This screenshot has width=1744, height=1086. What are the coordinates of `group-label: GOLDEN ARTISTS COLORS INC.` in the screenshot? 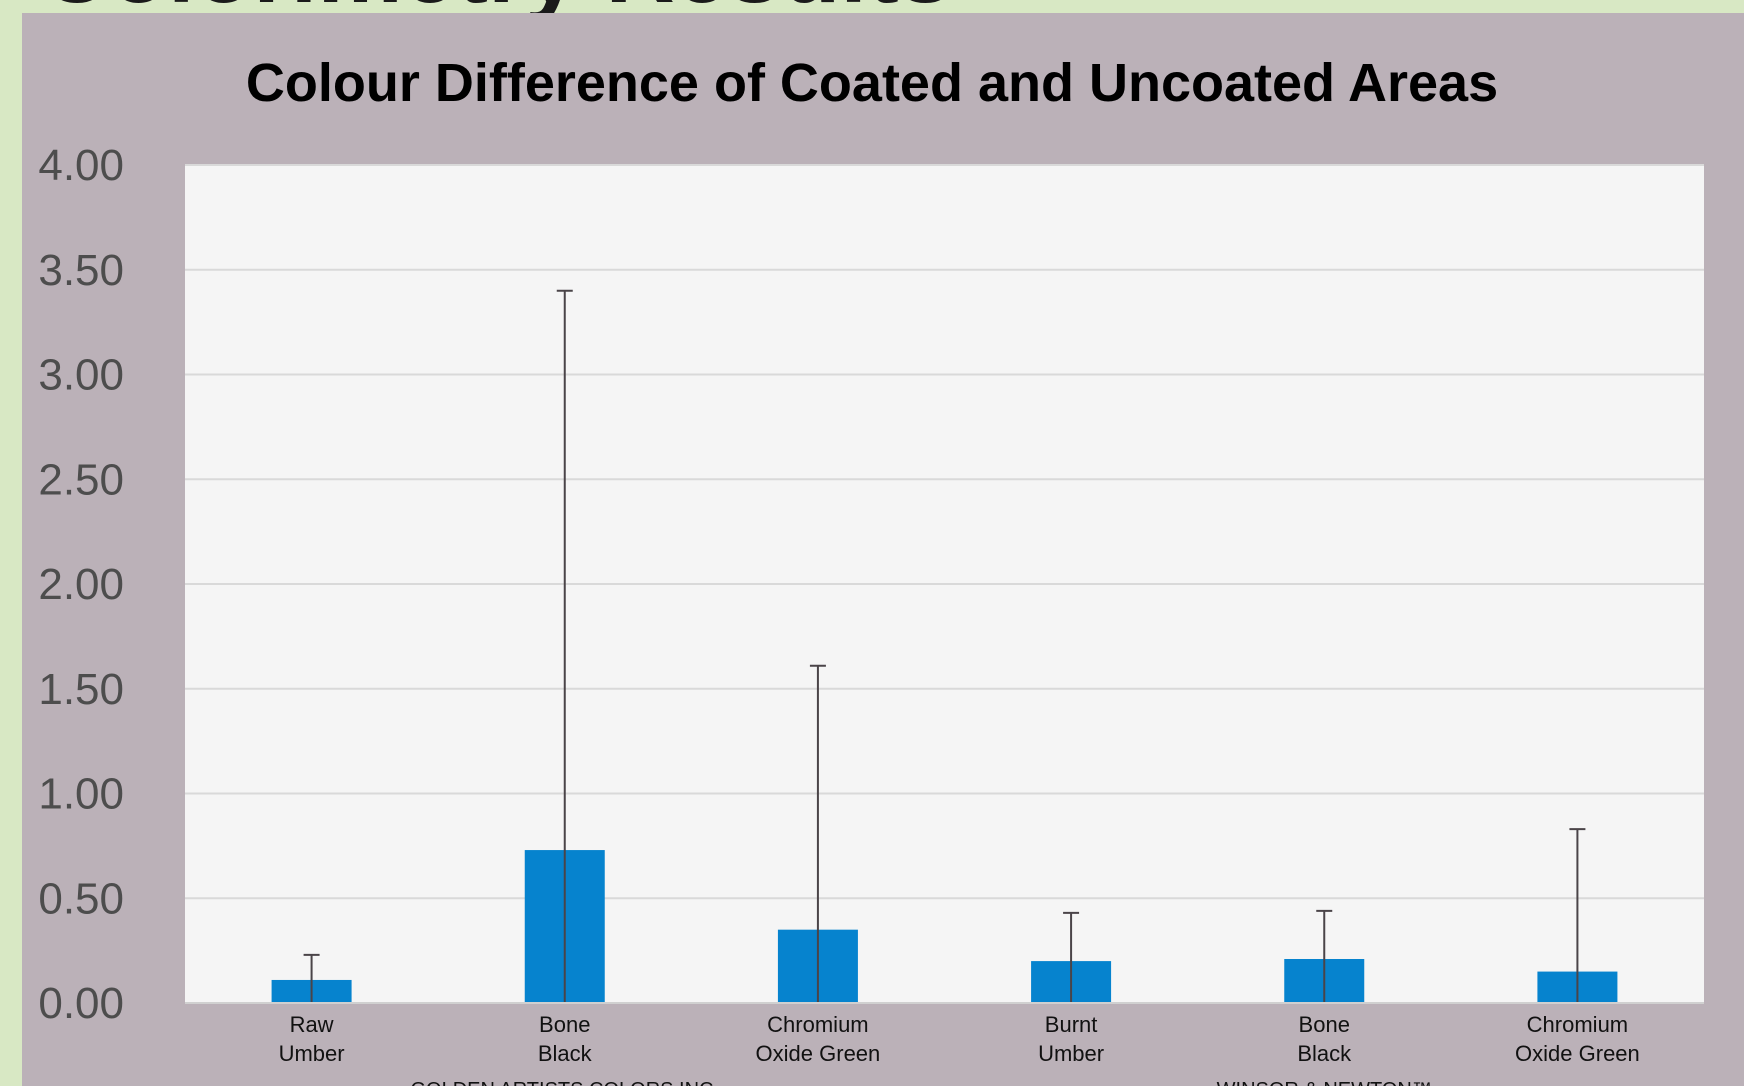 It's located at (564, 1082).